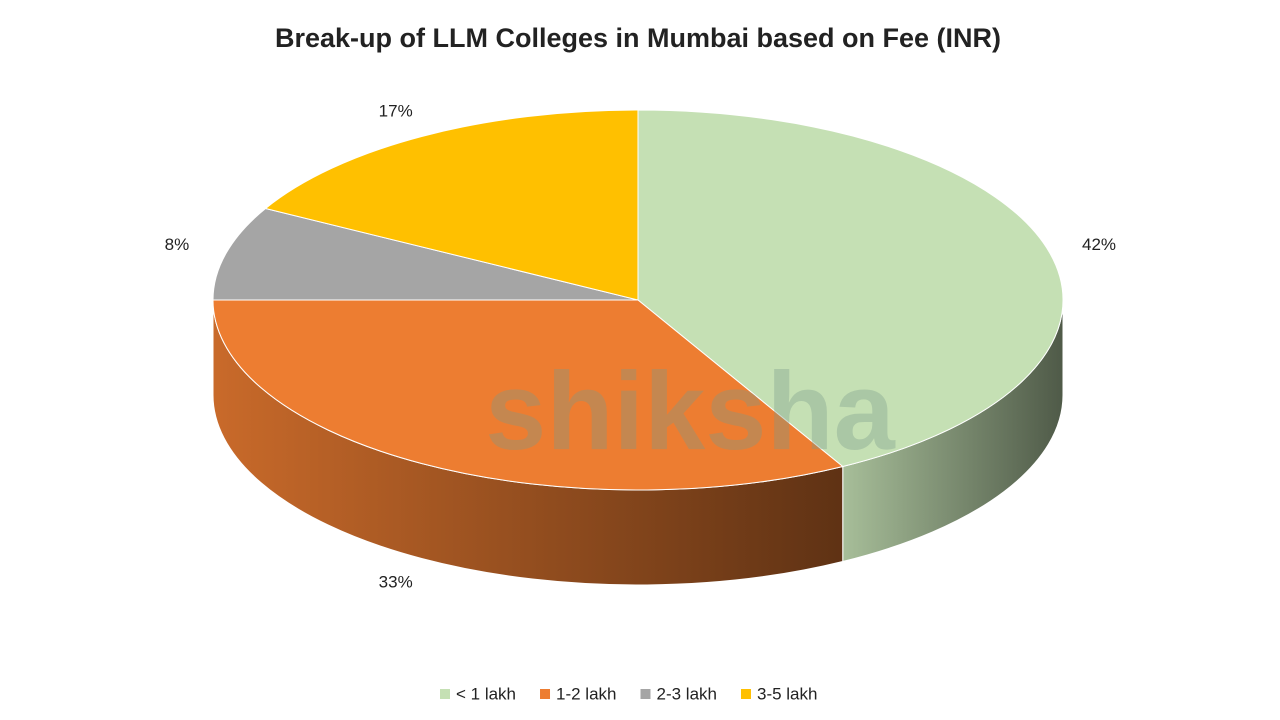 The height and width of the screenshot is (720, 1280). Describe the element at coordinates (586, 693) in the screenshot. I see `legend-label: 1-2 lakh` at that location.